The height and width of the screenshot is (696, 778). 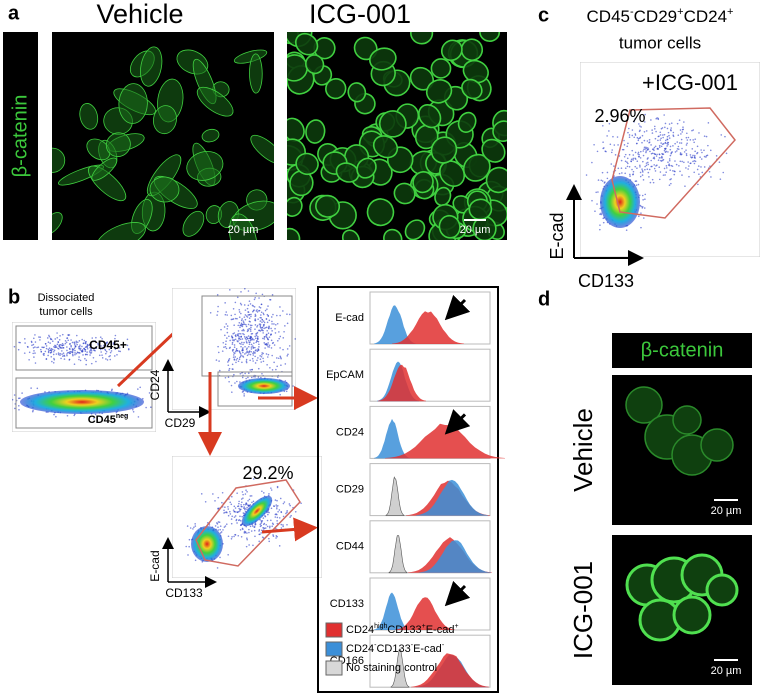 I want to click on panel-label: a, so click(x=14, y=13).